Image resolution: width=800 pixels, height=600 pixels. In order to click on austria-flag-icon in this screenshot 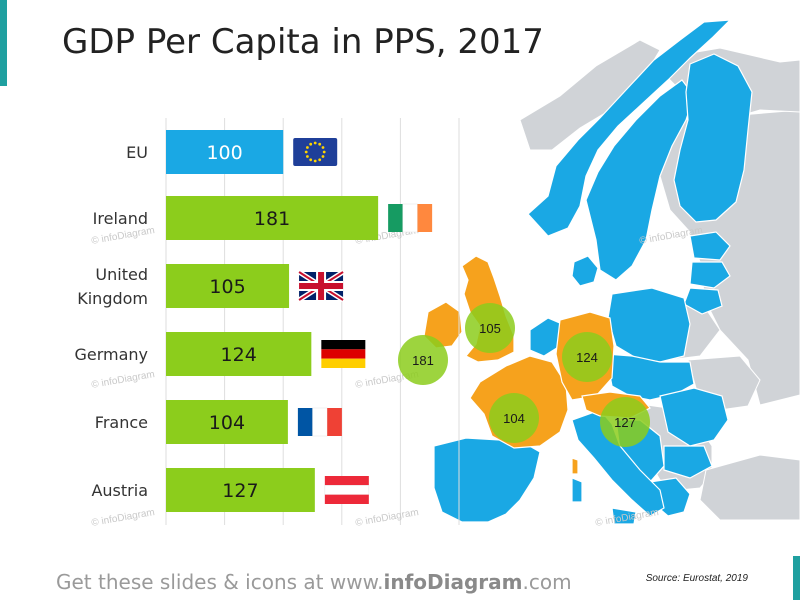, I will do `click(347, 490)`.